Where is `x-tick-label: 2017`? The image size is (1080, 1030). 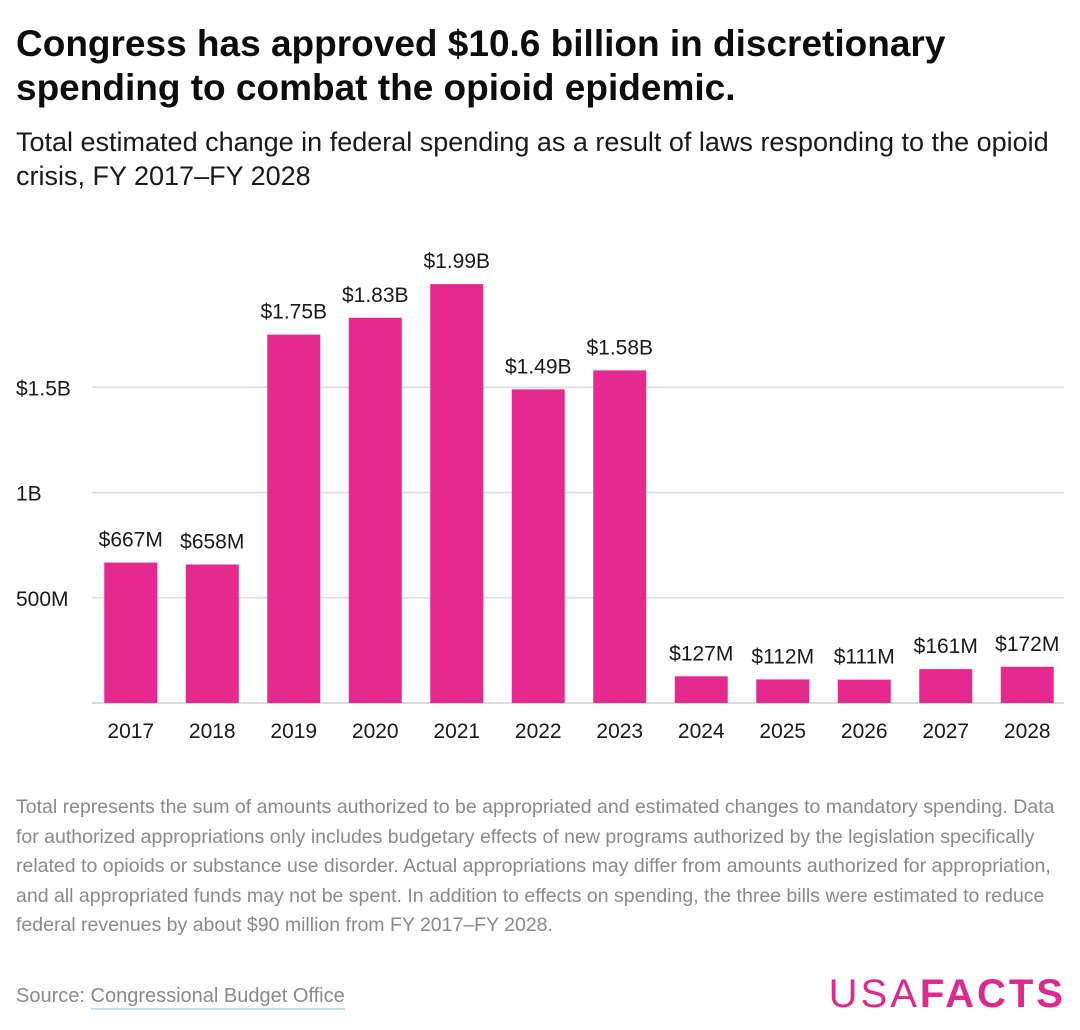
x-tick-label: 2017 is located at coordinates (130, 731).